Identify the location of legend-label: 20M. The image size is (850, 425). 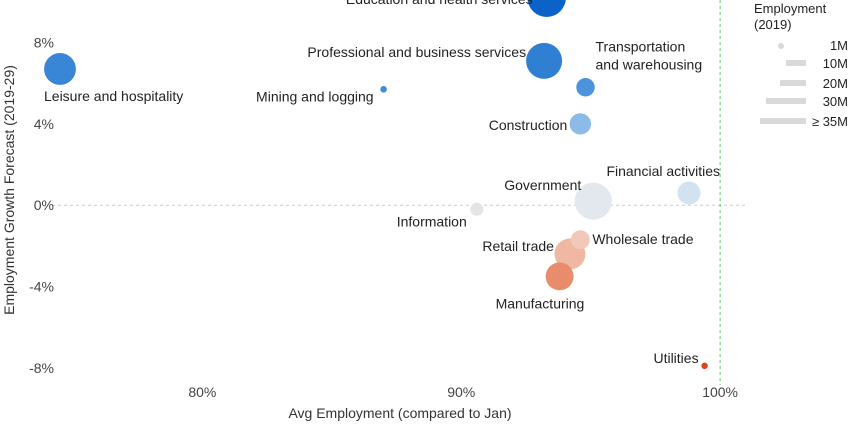
(835, 83).